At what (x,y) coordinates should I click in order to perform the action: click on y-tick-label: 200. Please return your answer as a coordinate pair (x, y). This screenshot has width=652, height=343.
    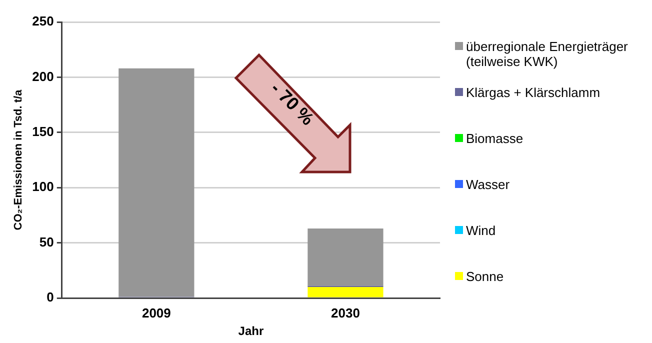
    Looking at the image, I should click on (43, 76).